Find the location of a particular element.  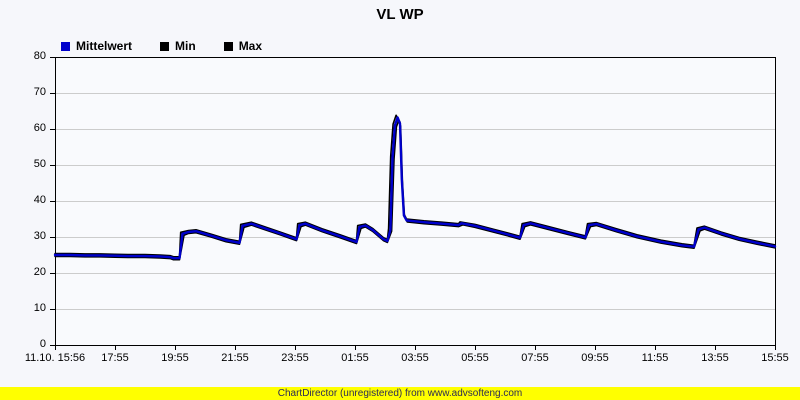

x-axis-label: 11.10. 15:56 is located at coordinates (55, 358).